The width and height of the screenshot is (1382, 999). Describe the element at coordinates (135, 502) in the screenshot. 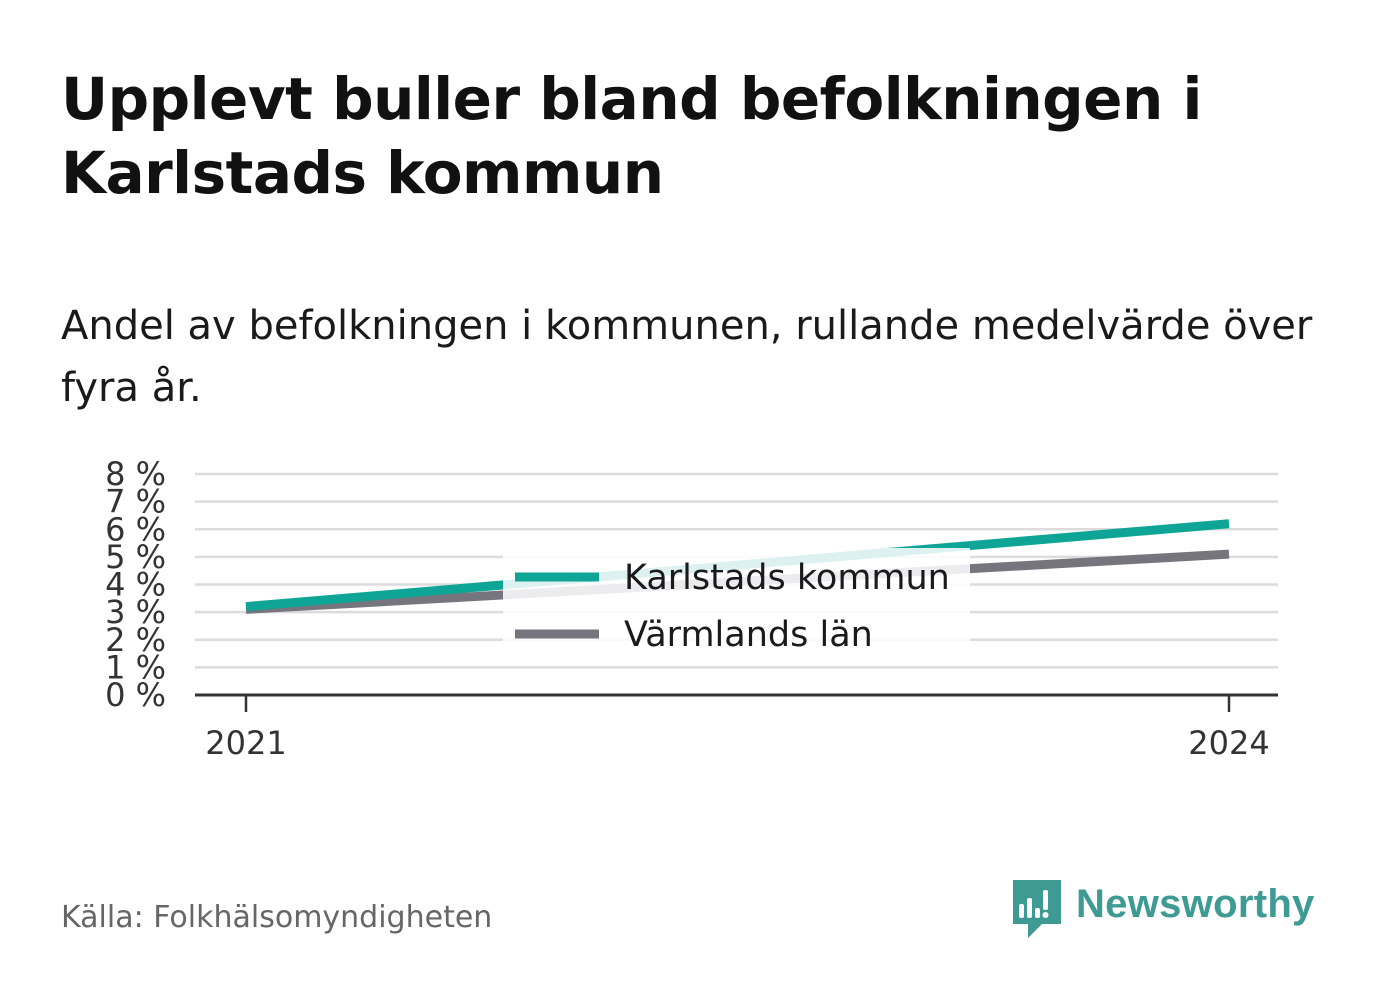

I see `y-tick-label: 7 %` at that location.